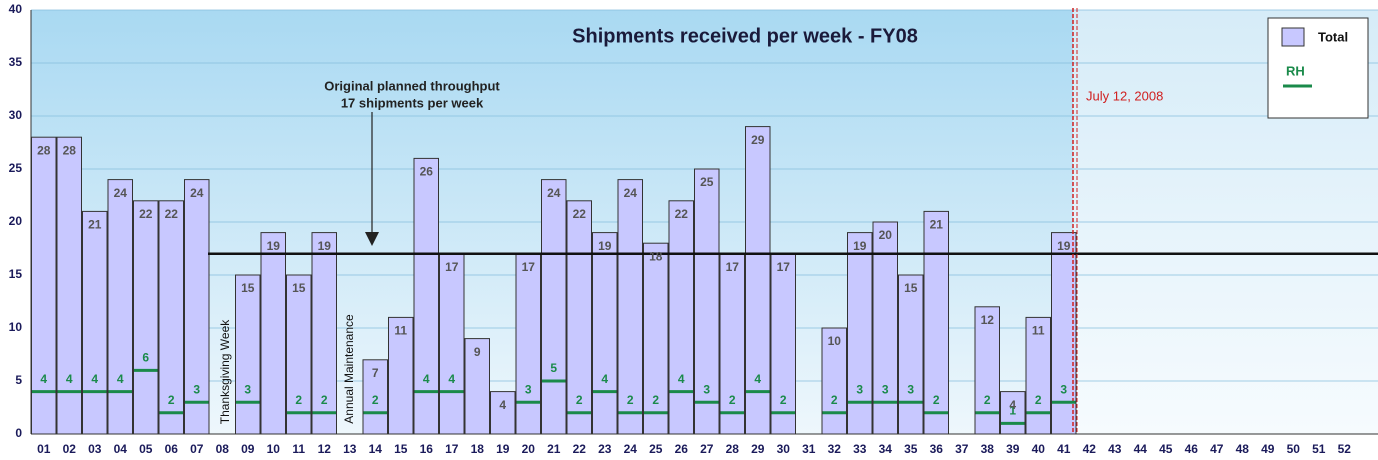 Image resolution: width=1378 pixels, height=460 pixels. What do you see at coordinates (835, 449) in the screenshot?
I see `x-tick-label: 32` at bounding box center [835, 449].